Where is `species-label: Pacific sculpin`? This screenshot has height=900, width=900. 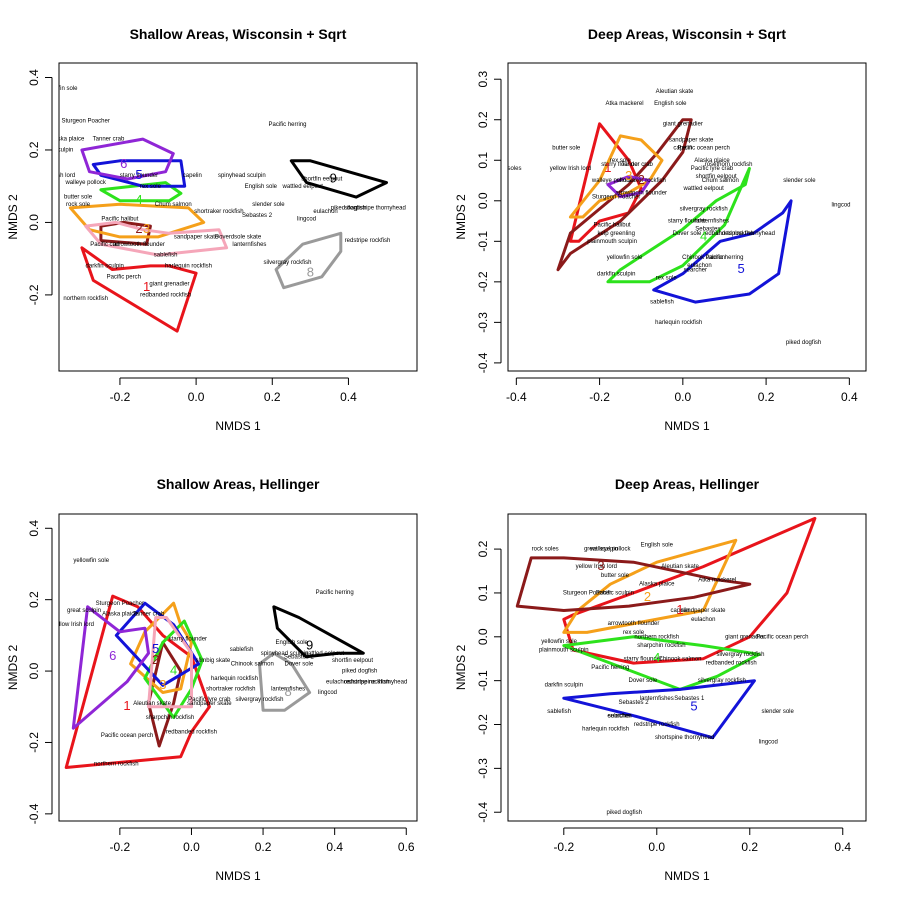
species-label: Pacific sculpin is located at coordinates (615, 594).